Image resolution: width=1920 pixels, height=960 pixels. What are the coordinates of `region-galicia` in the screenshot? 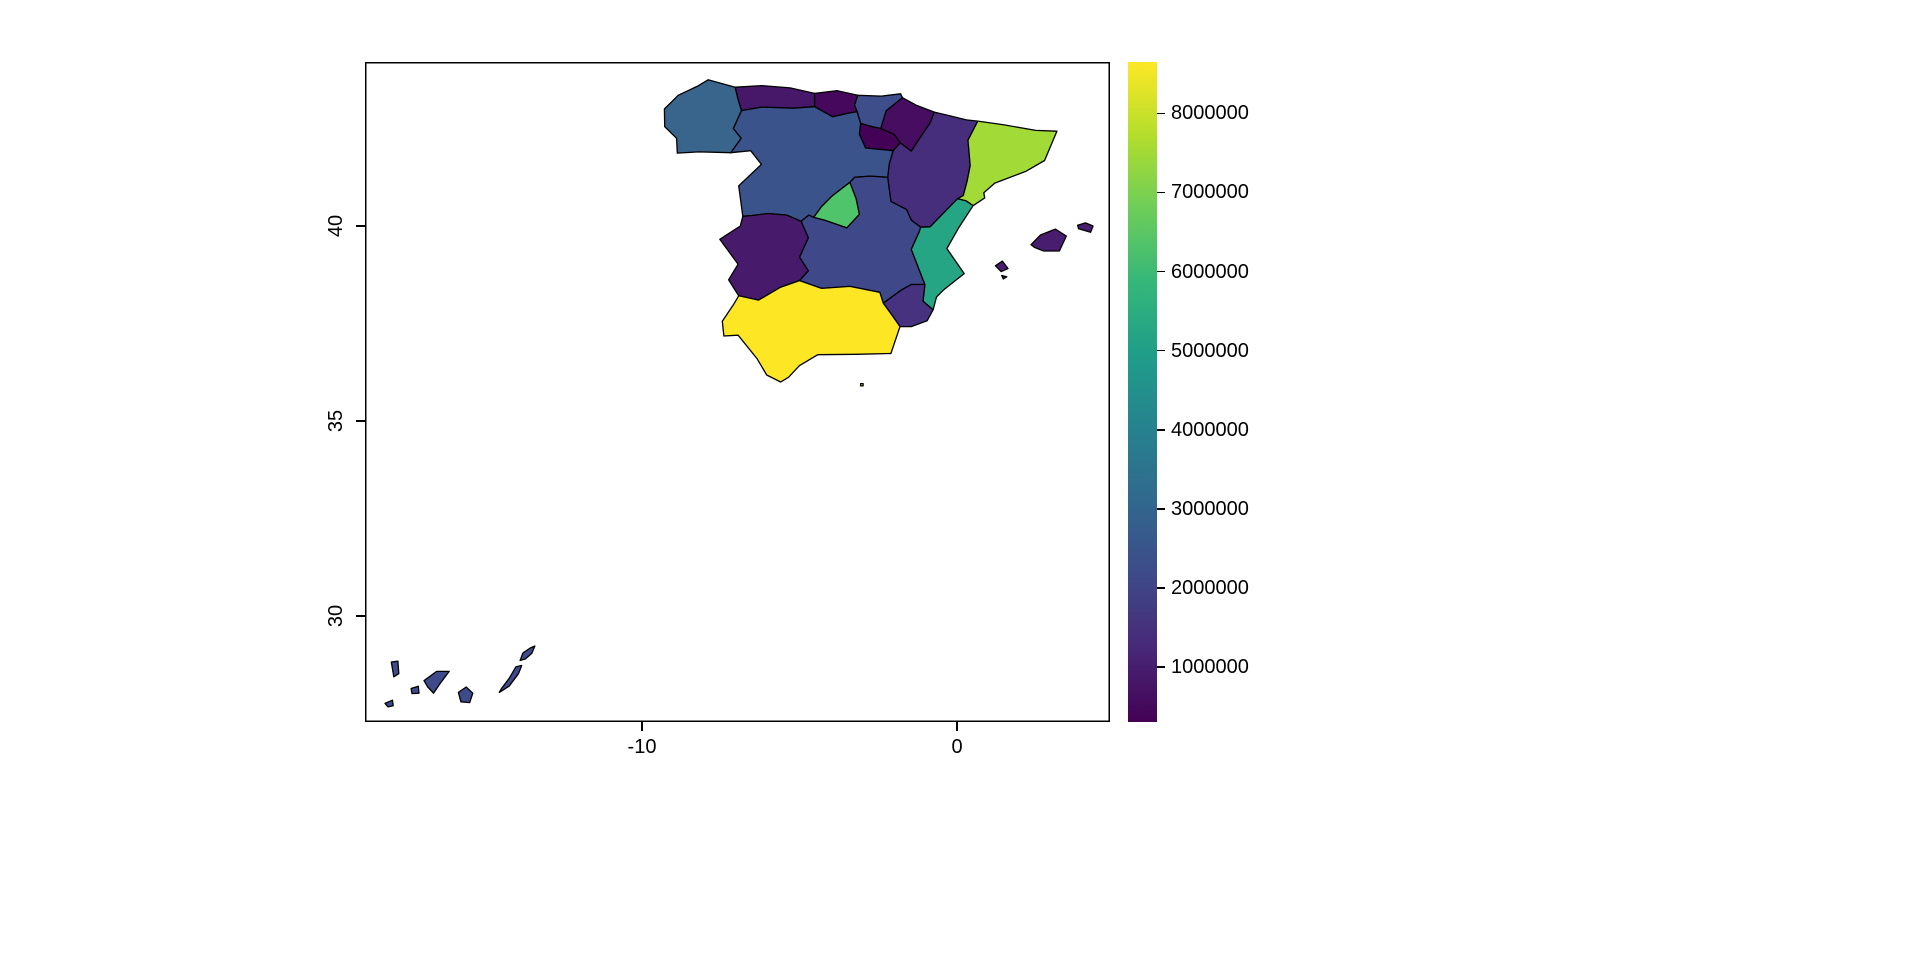 It's located at (703, 116).